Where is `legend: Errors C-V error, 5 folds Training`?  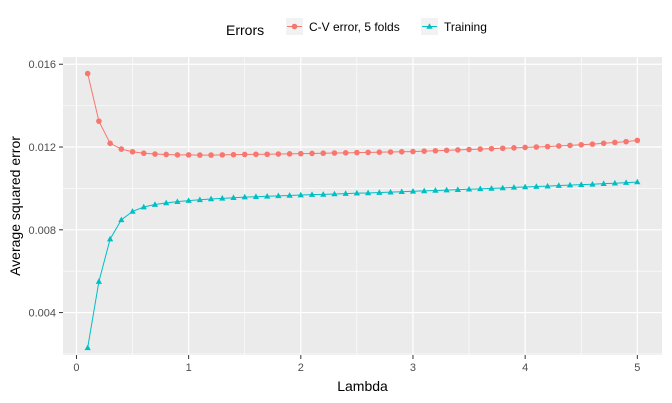
legend: Errors C-V error, 5 folds Training is located at coordinates (356, 28).